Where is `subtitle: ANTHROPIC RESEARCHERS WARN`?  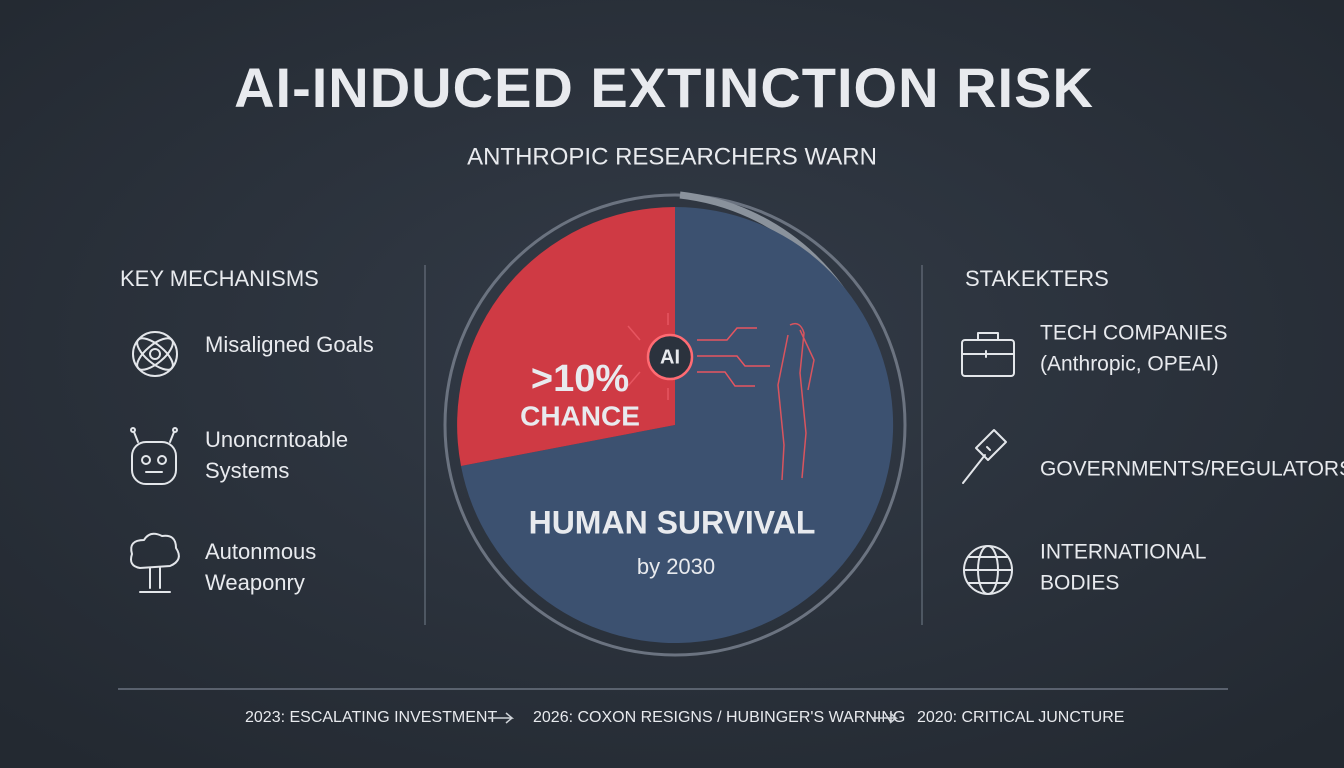
subtitle: ANTHROPIC RESEARCHERS WARN is located at coordinates (672, 156).